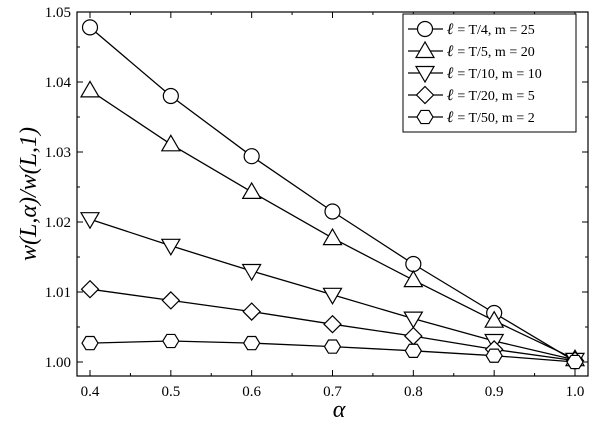  Describe the element at coordinates (58, 13) in the screenshot. I see `y-tick-label: 1.05` at that location.